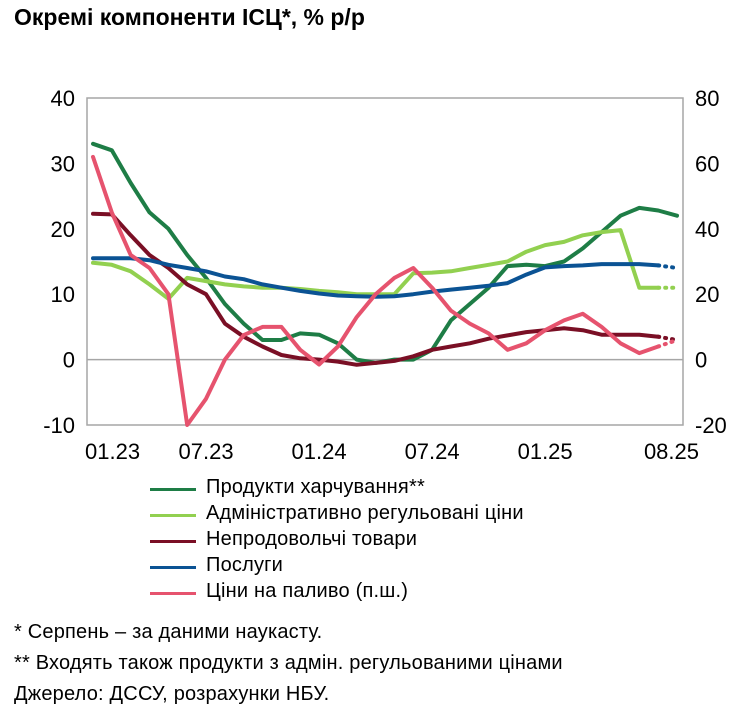  Describe the element at coordinates (245, 565) in the screenshot. I see `legend-label-services: Послуги` at that location.